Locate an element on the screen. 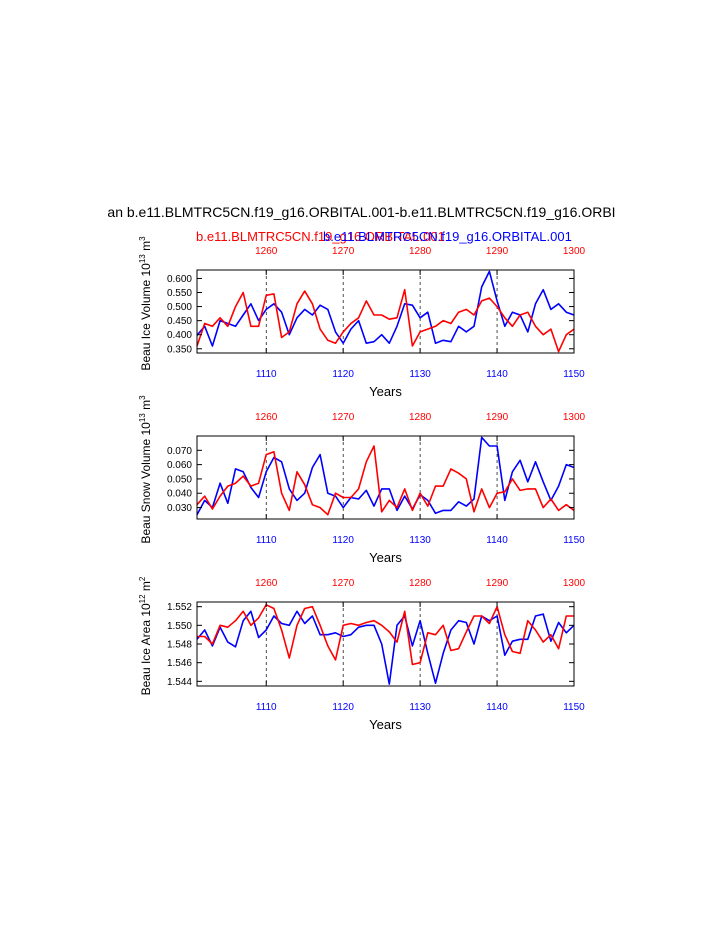 This screenshot has width=723, height=935. y-tick-label: 0.030 is located at coordinates (179, 508).